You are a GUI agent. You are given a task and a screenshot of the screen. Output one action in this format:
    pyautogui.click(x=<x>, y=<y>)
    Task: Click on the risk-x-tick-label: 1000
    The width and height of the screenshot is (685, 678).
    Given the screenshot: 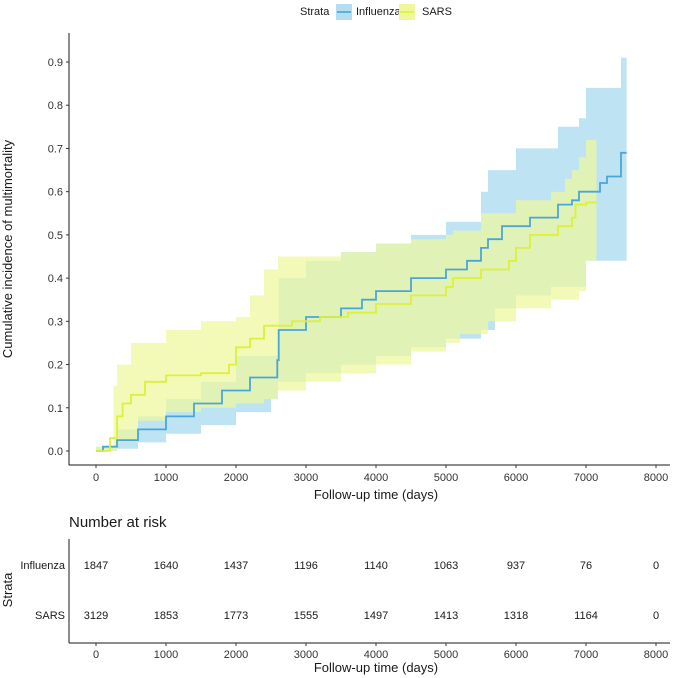 What is the action you would take?
    pyautogui.click(x=166, y=655)
    